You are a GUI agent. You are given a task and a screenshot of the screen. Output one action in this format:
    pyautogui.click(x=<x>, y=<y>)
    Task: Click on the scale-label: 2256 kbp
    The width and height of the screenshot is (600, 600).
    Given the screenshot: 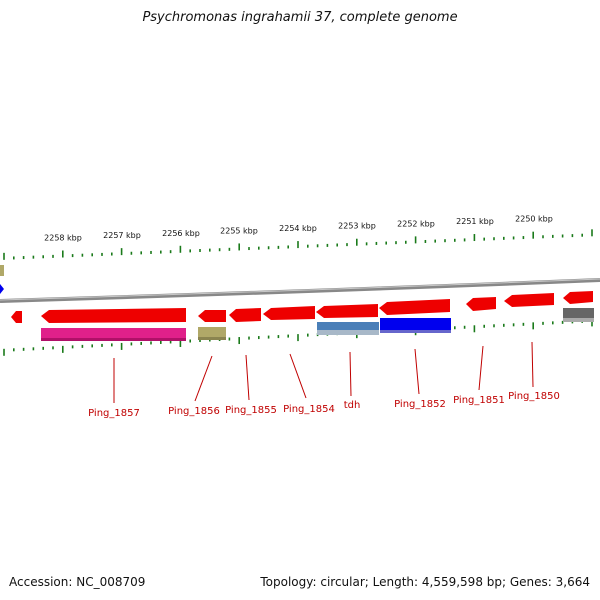 What is the action you would take?
    pyautogui.click(x=181, y=233)
    